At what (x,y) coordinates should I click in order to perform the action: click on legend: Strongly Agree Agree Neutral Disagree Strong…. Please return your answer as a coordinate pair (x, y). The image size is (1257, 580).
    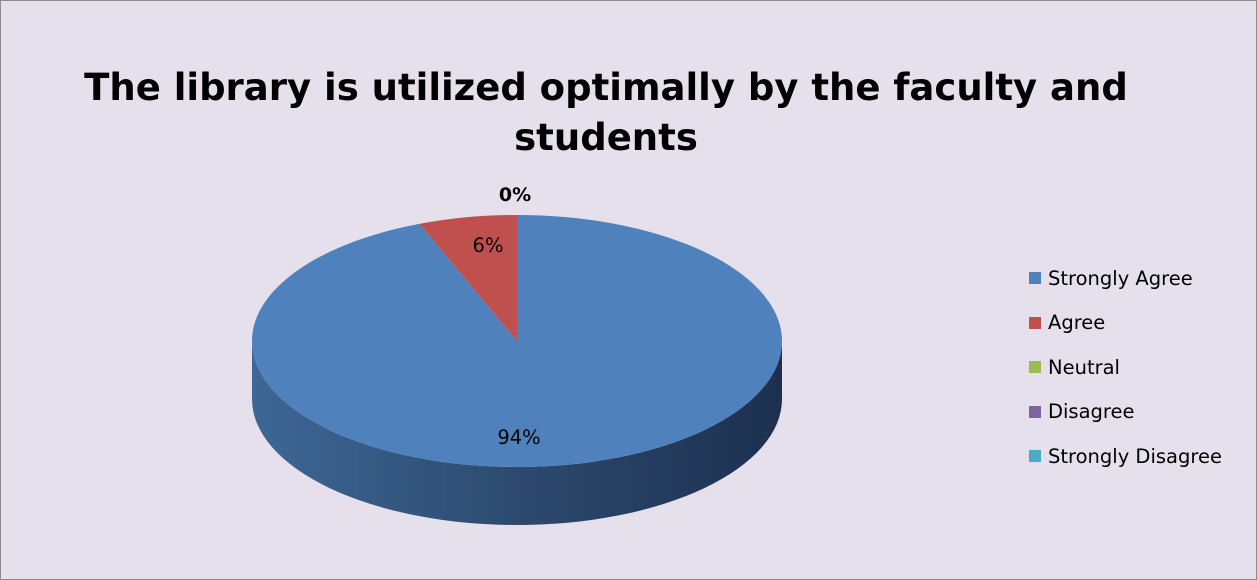
    Looking at the image, I should click on (1141, 374).